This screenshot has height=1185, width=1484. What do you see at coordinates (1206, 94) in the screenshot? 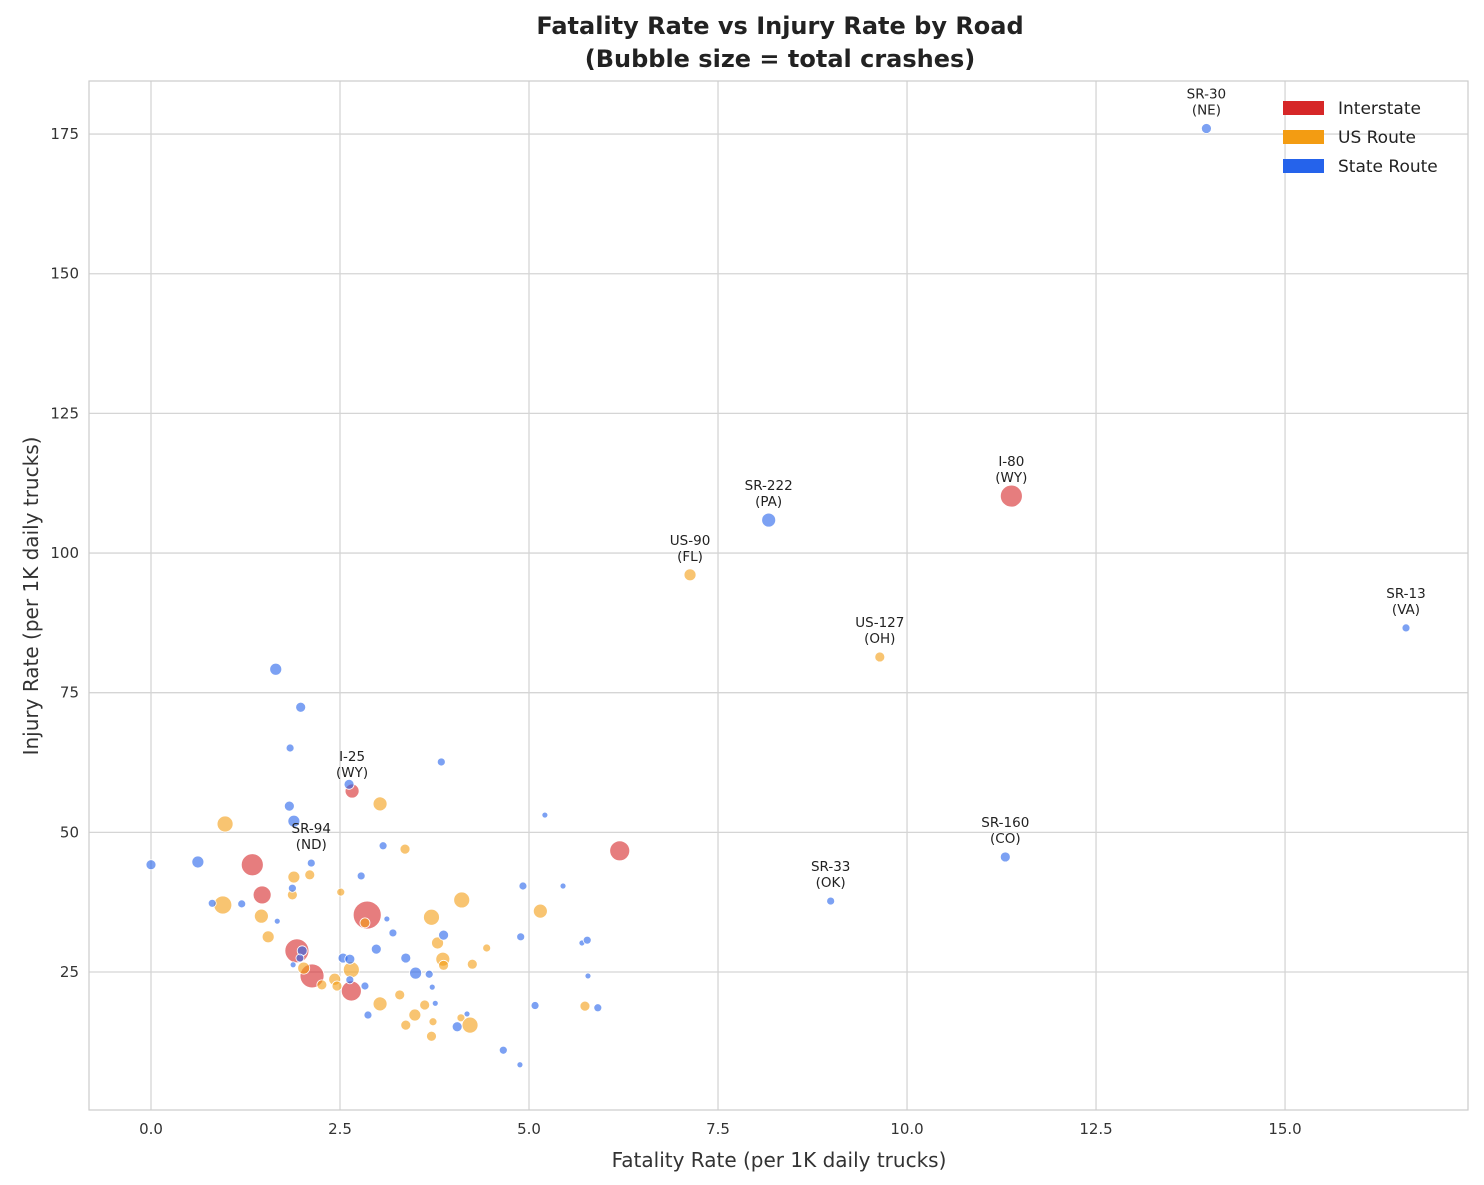
I see `road-label: SR-30` at bounding box center [1206, 94].